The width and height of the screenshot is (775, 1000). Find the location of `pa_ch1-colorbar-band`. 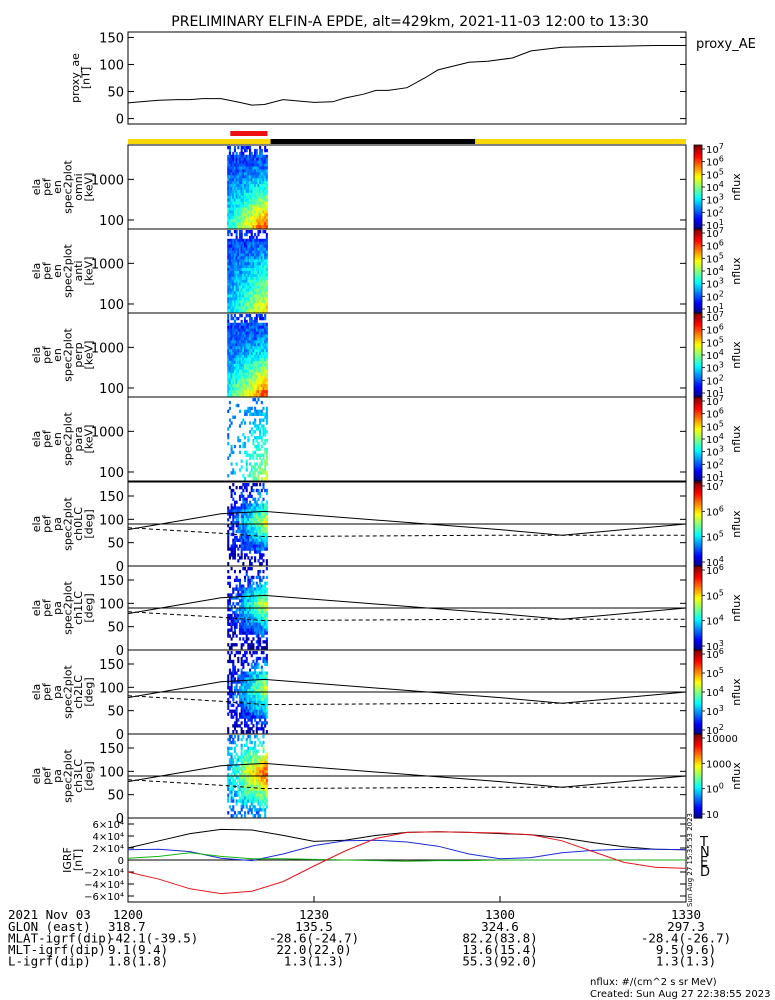

pa_ch1-colorbar-band is located at coordinates (698, 575).